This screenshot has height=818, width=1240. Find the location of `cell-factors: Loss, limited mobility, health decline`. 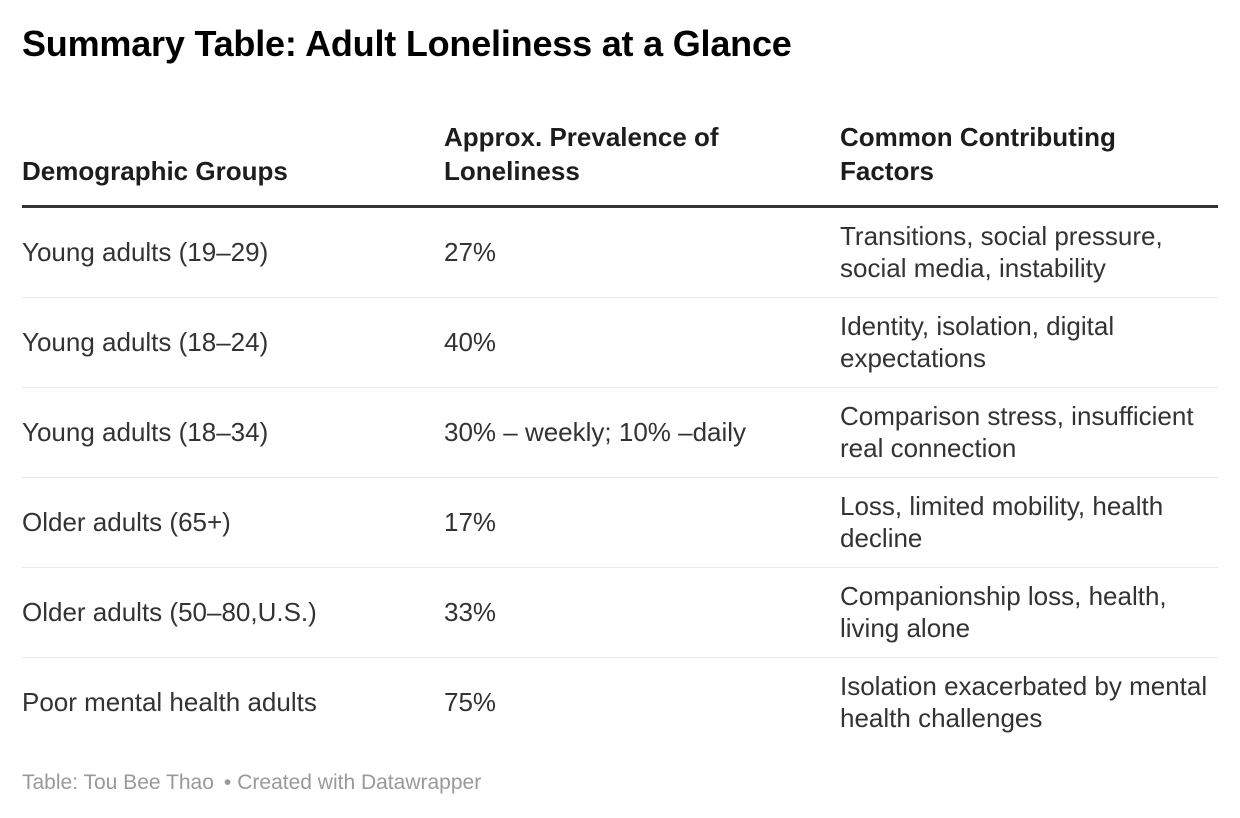

cell-factors: Loss, limited mobility, health decline is located at coordinates (1029, 522).